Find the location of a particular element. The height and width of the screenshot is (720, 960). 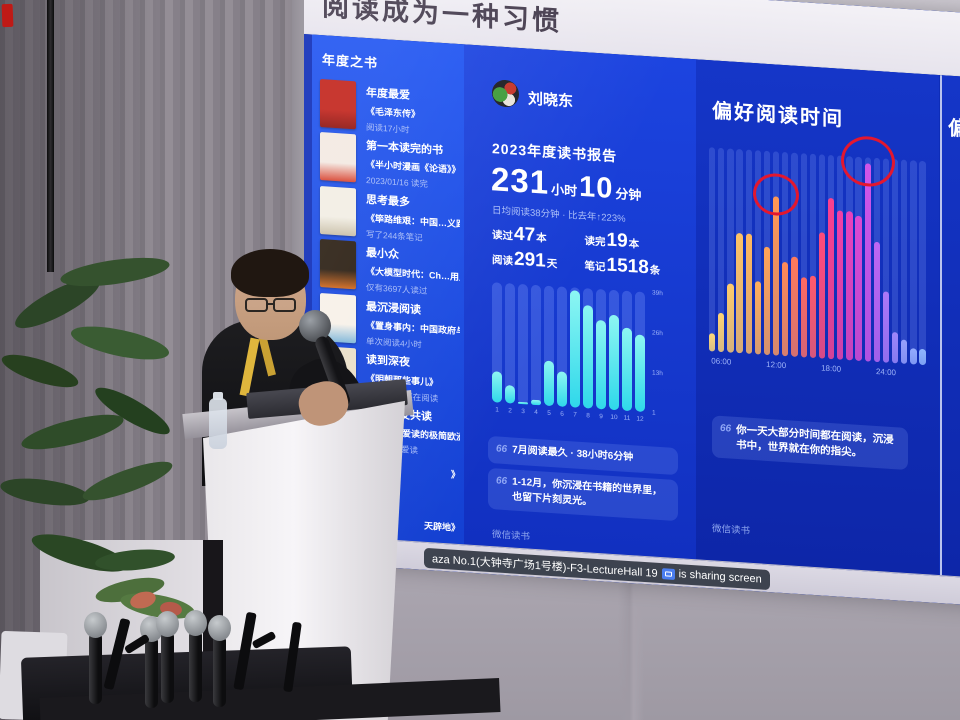

reading-stats: 读过47本 读完19本 阅读291天 笔记1518条 is located at coordinates (584, 251).